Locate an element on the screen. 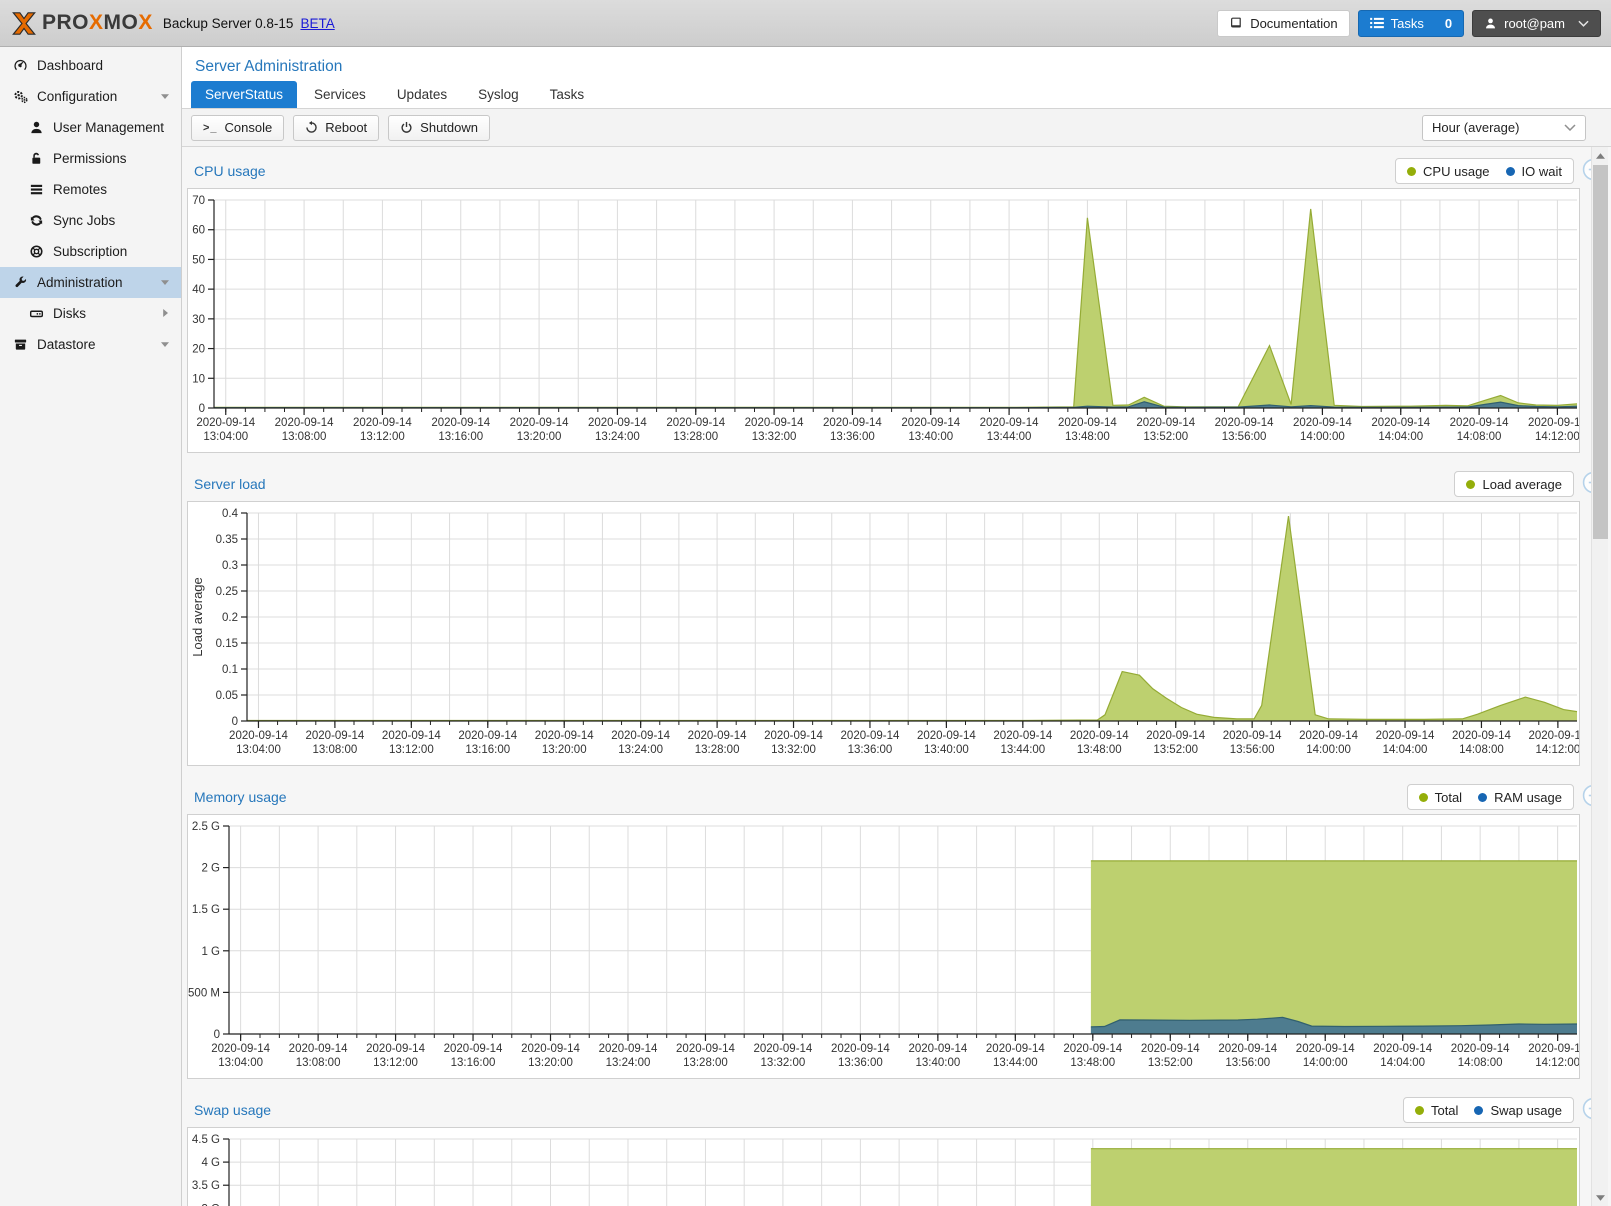  user-menu-button: root@pam is located at coordinates (1536, 23).